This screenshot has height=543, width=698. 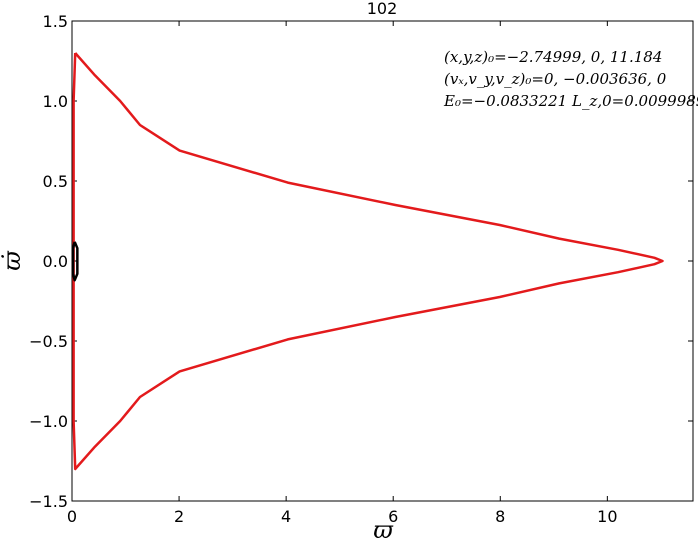 I want to click on y-tick-label: 0.5, so click(x=55, y=181).